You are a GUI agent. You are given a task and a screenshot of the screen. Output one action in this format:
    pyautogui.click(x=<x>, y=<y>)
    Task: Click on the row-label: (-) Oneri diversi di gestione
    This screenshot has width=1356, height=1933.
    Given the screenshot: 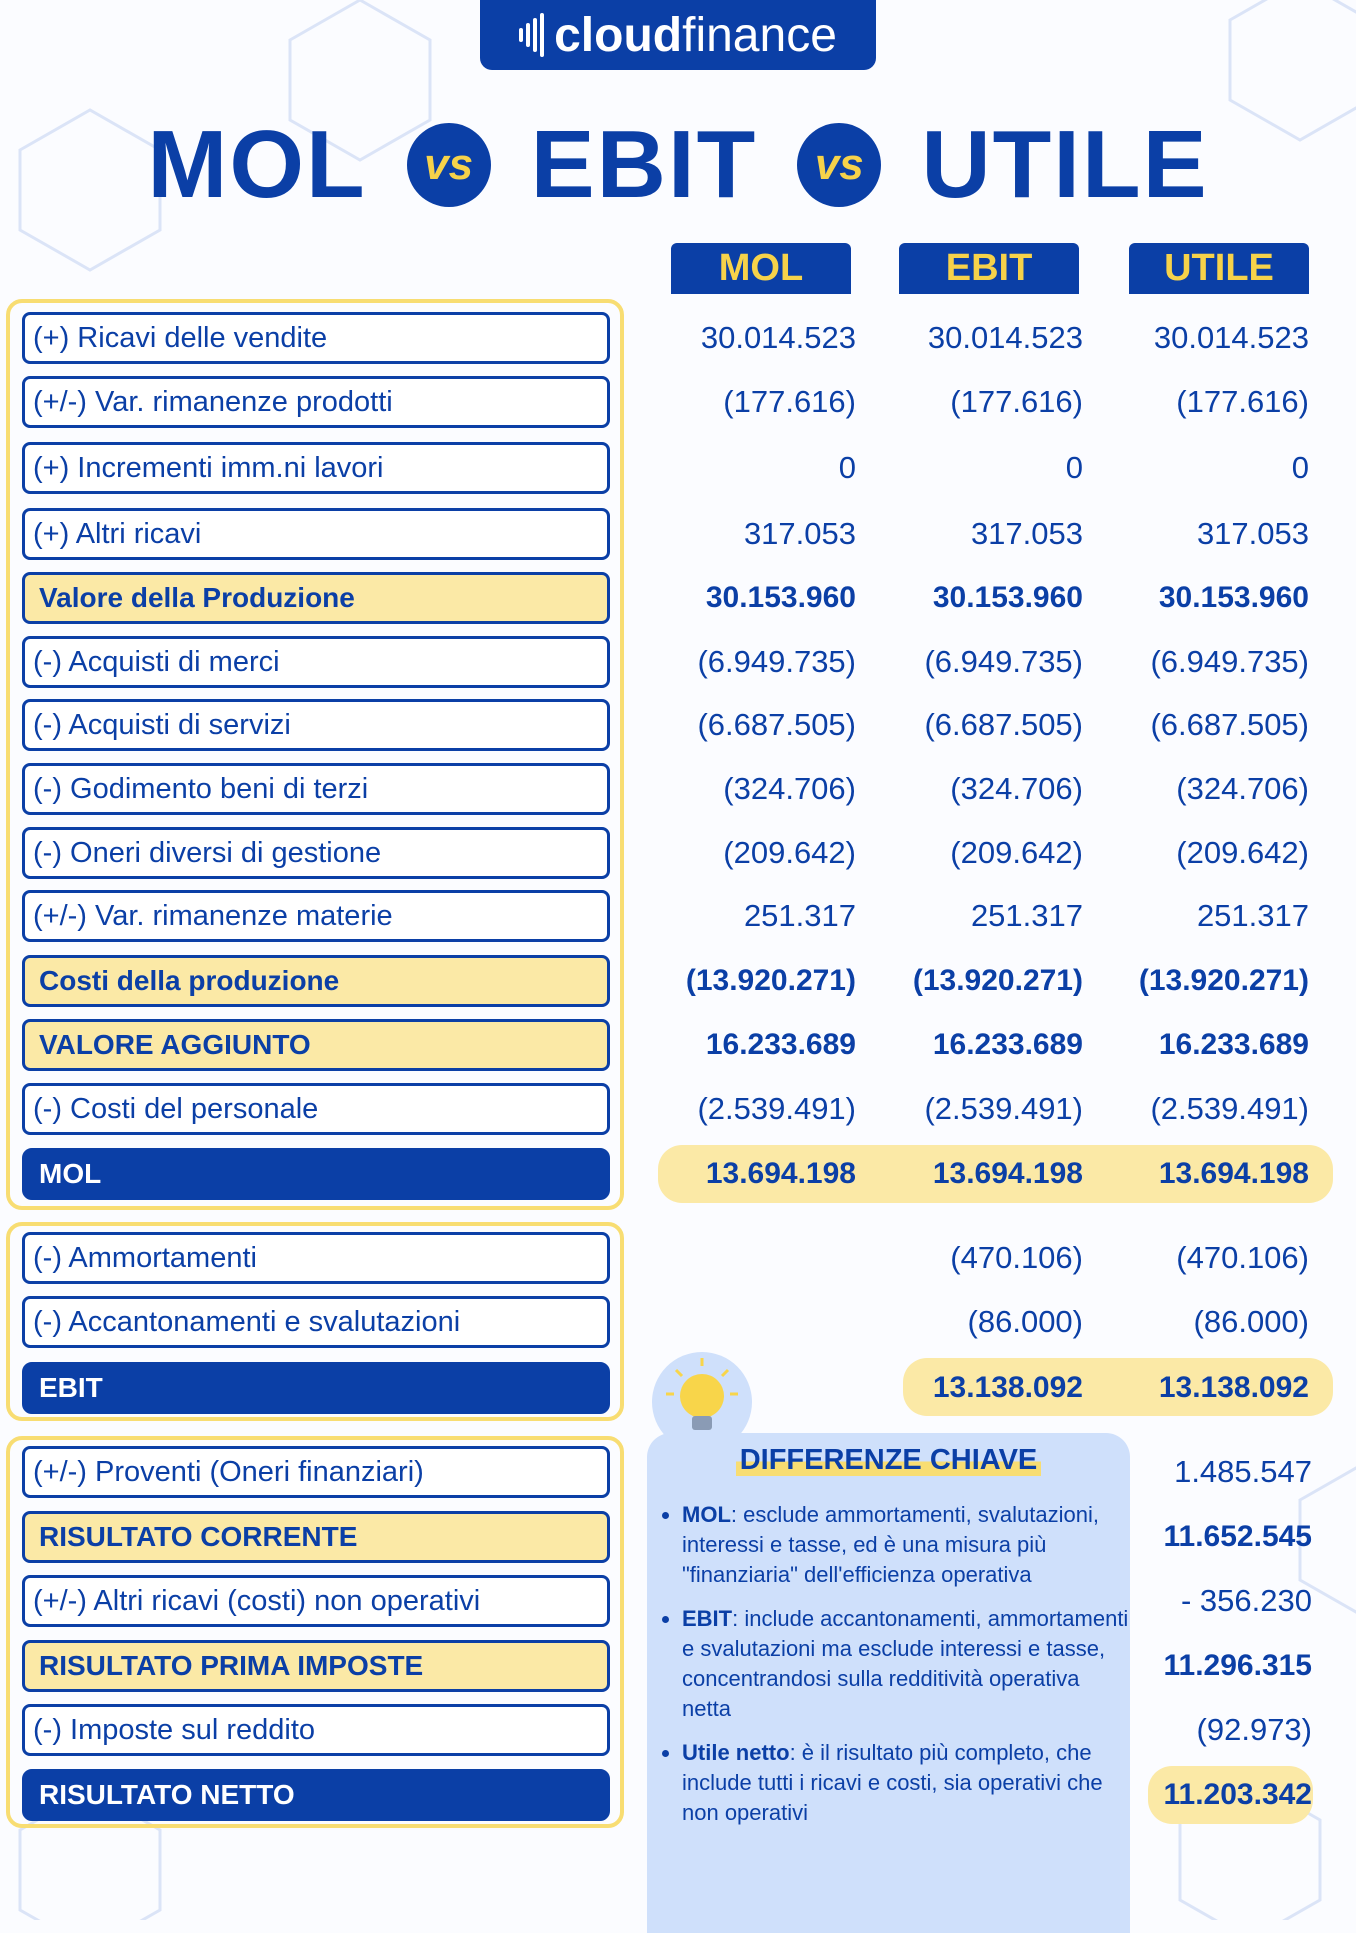 What is the action you would take?
    pyautogui.click(x=316, y=853)
    